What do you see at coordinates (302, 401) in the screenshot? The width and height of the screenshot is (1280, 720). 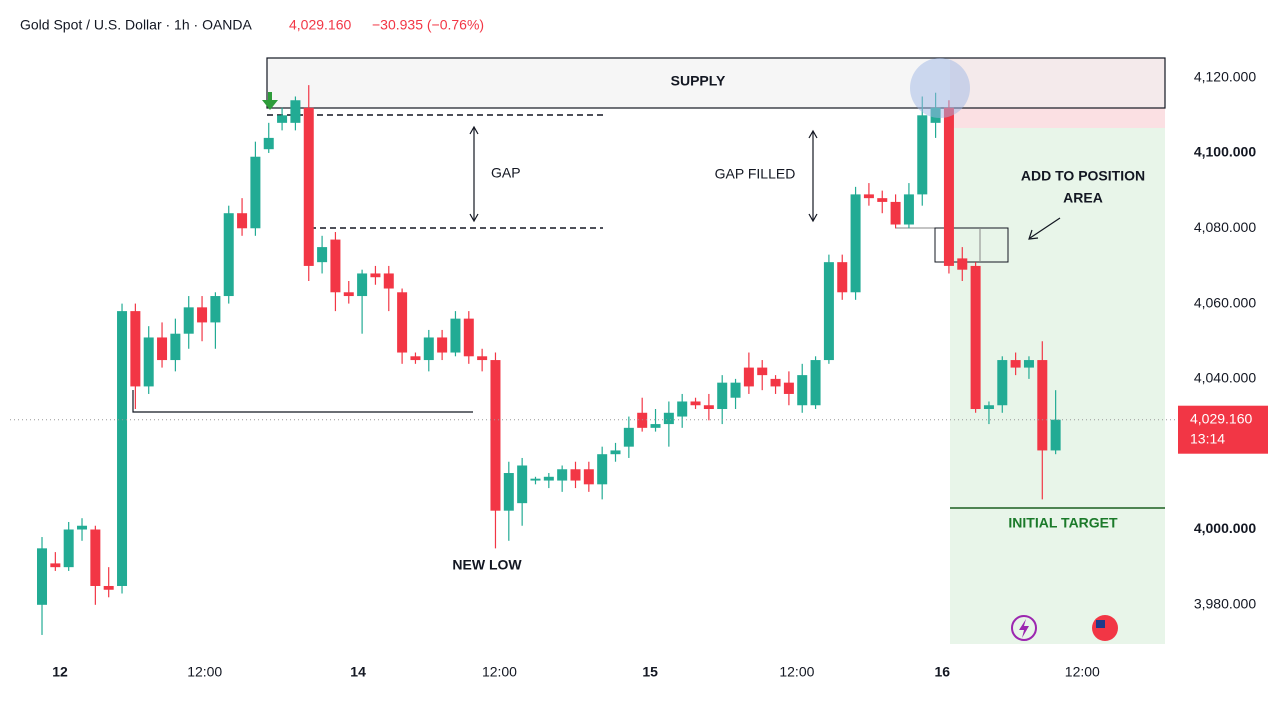 I see `support-line` at bounding box center [302, 401].